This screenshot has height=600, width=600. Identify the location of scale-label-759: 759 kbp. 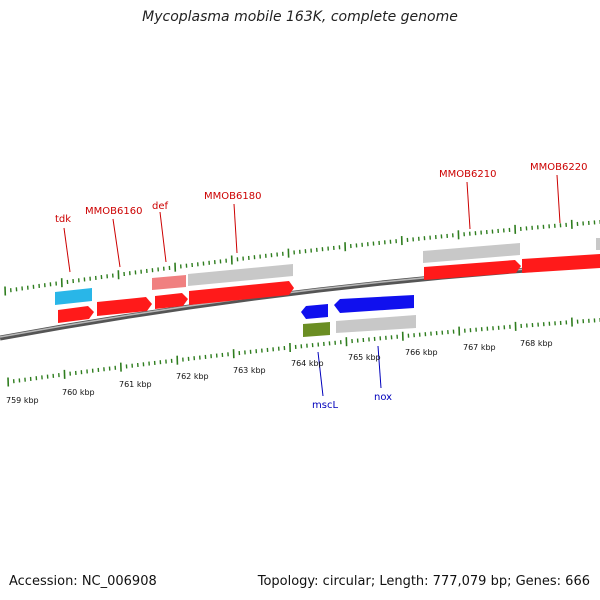
(22, 400).